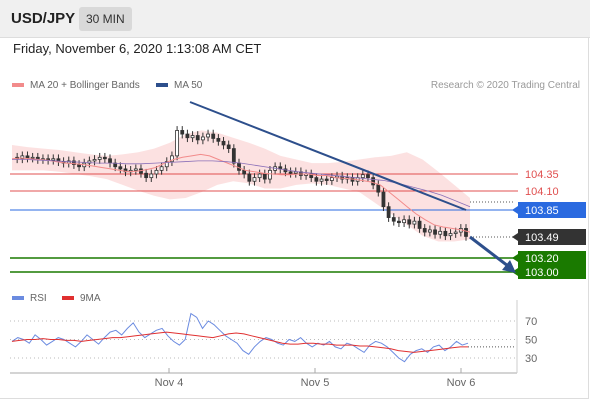 The height and width of the screenshot is (400, 590). What do you see at coordinates (542, 259) in the screenshot?
I see `level-label-103.20: 103.20` at bounding box center [542, 259].